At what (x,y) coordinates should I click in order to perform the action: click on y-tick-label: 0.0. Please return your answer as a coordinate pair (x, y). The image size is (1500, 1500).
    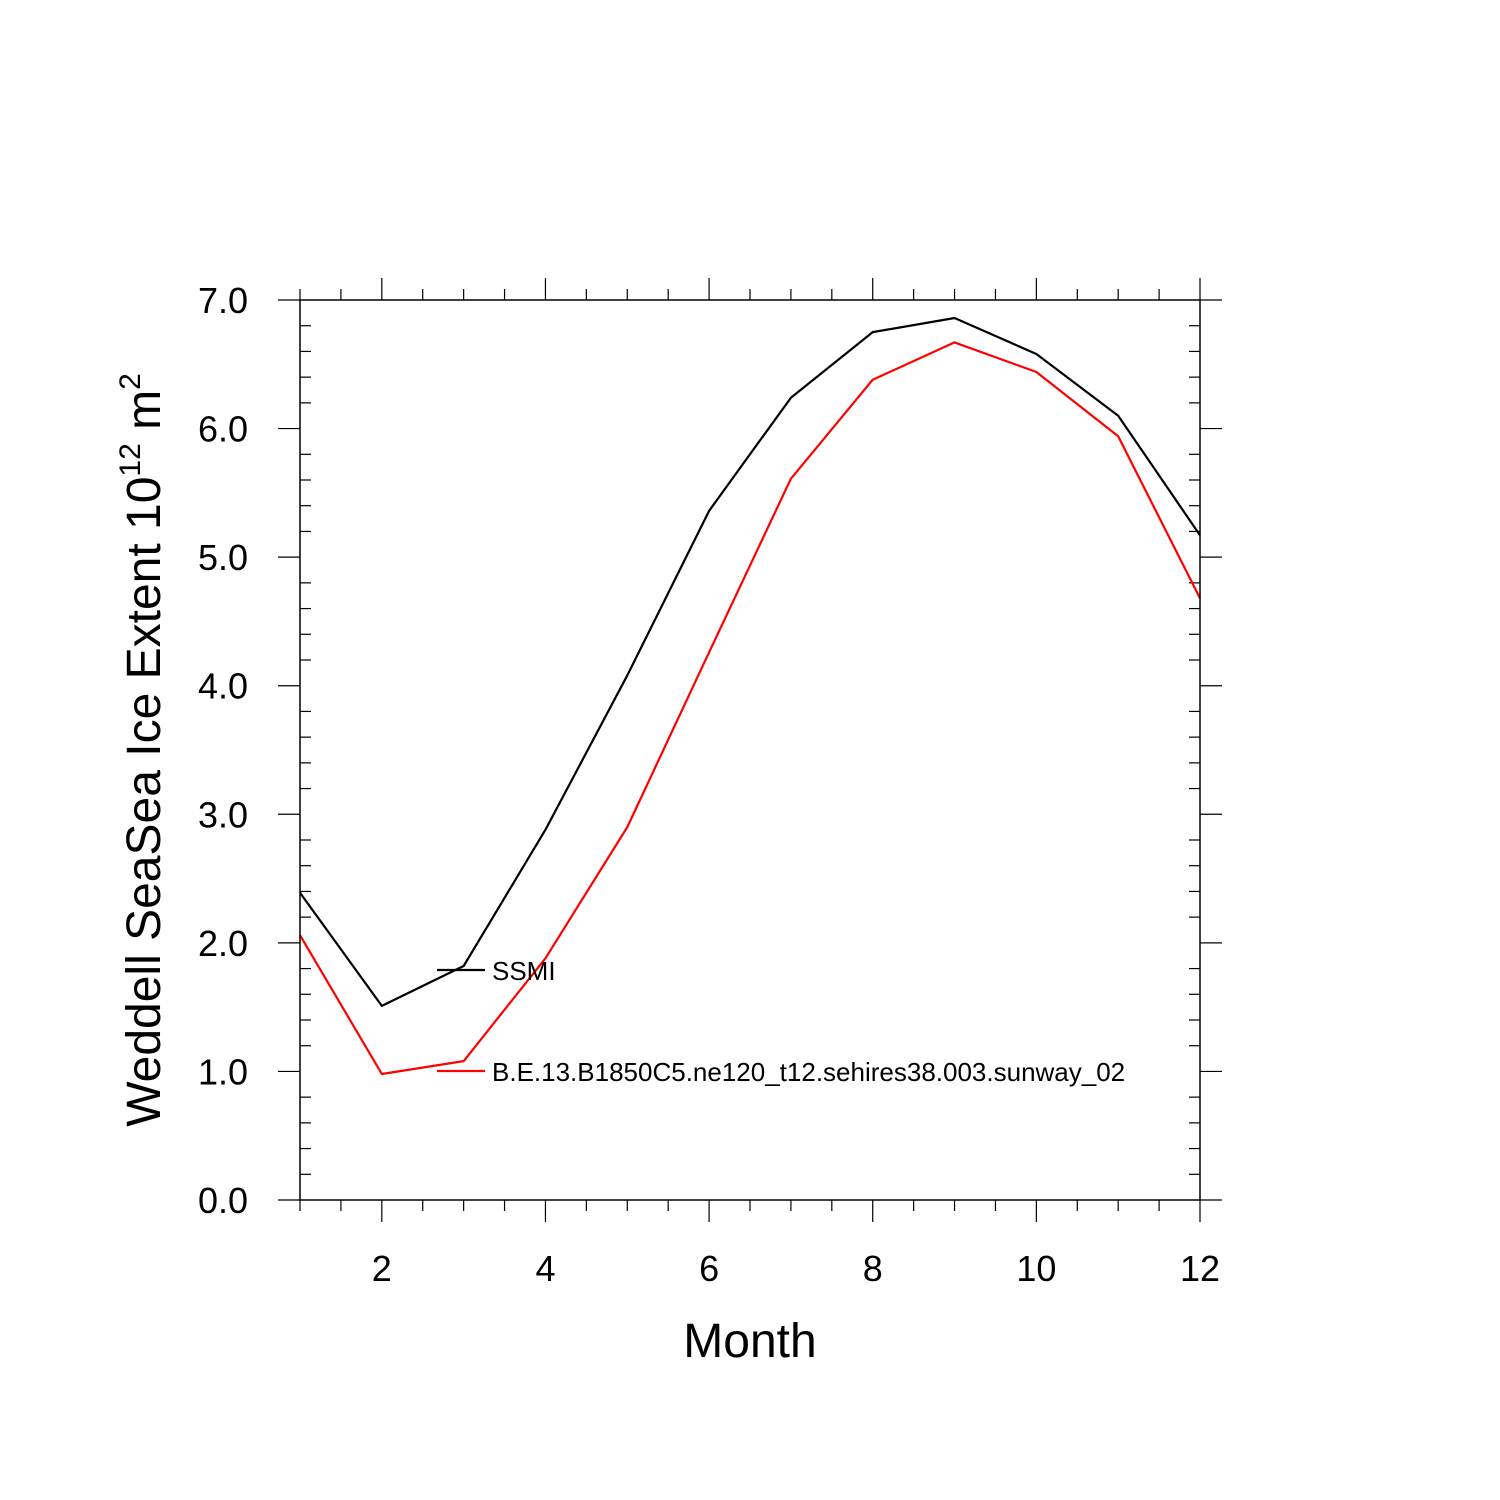
    Looking at the image, I should click on (223, 1200).